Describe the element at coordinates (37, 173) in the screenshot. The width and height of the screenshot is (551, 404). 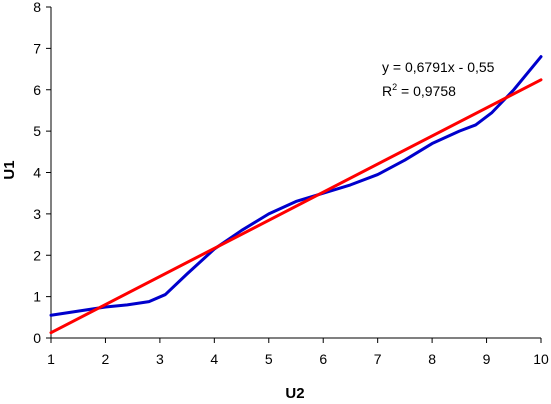
I see `y-tick-label: 4` at that location.